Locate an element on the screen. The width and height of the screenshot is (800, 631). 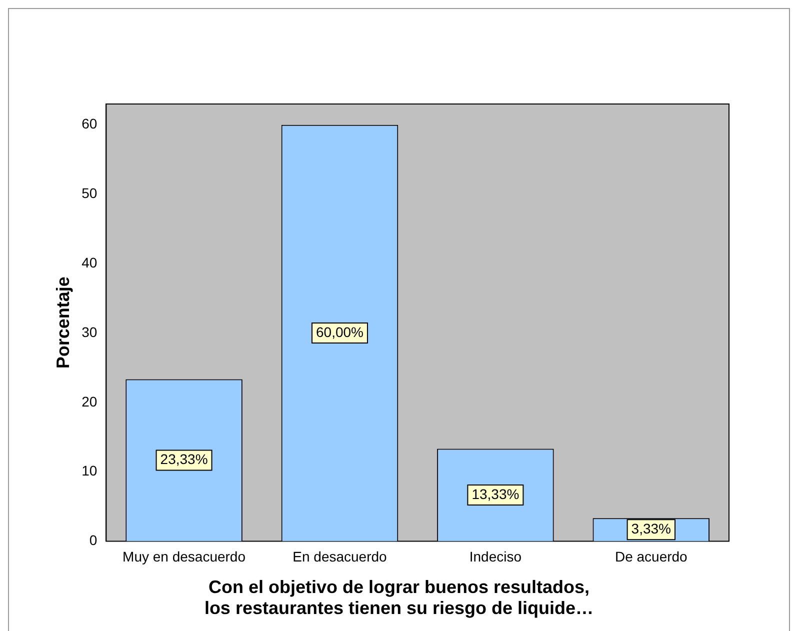
x-tick-label: Indeciso is located at coordinates (495, 556).